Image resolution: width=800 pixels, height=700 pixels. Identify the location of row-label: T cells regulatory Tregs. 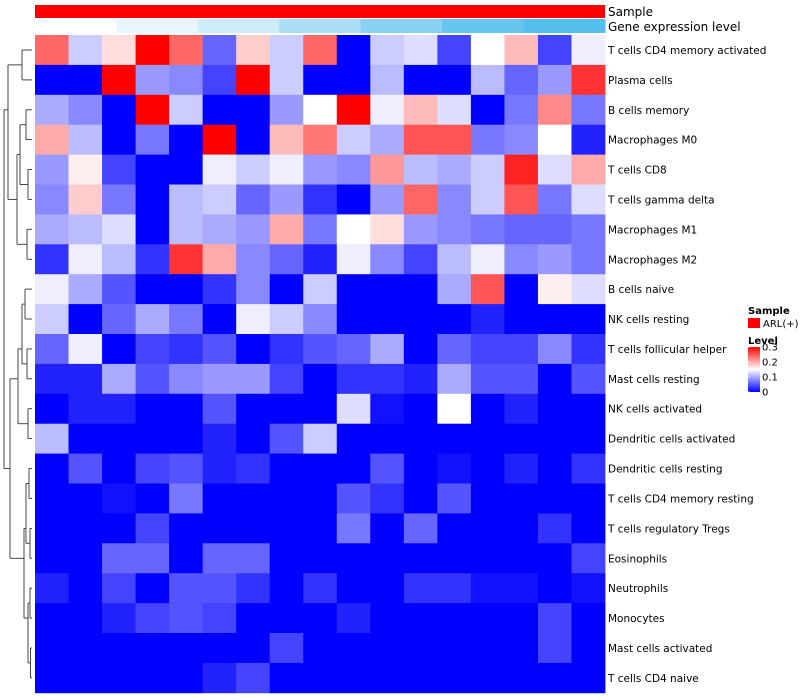
(668, 529).